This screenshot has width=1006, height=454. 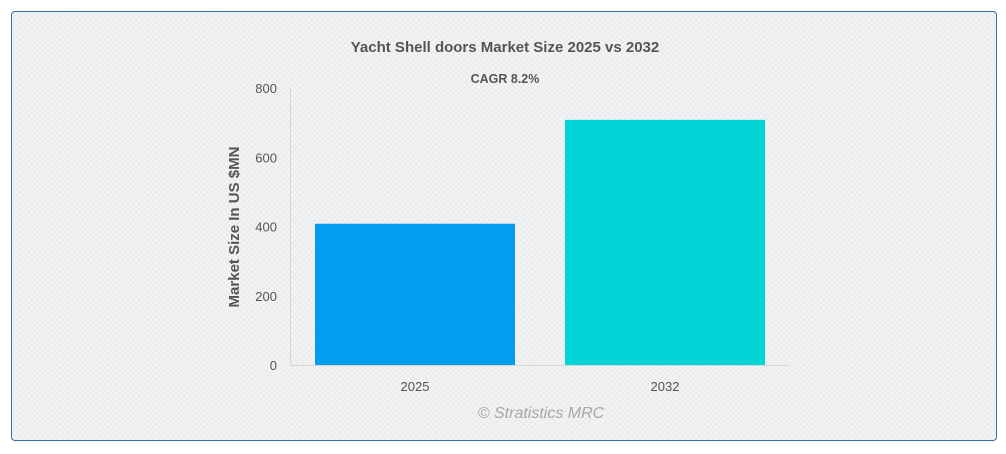 What do you see at coordinates (540, 386) in the screenshot?
I see `x-axis-ticks: 2025 2032` at bounding box center [540, 386].